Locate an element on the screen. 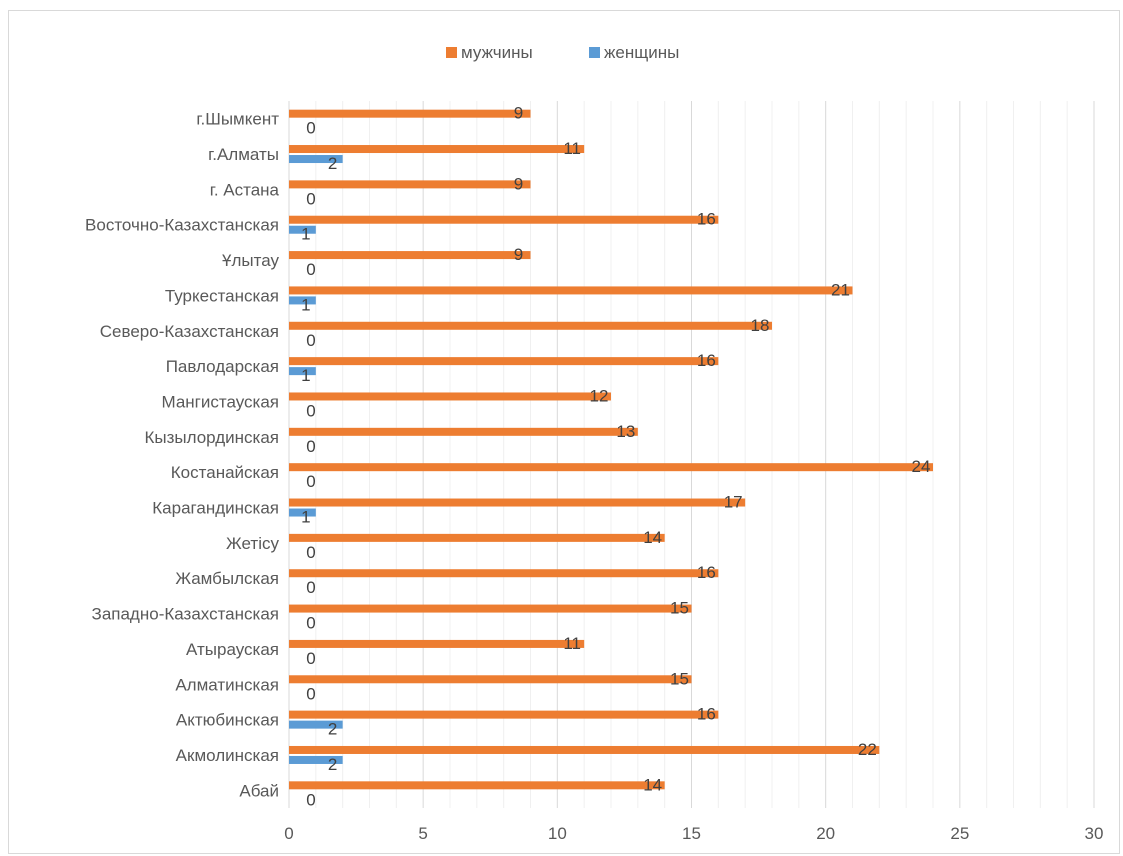 The height and width of the screenshot is (856, 1123). category-label: Абай is located at coordinates (259, 790).